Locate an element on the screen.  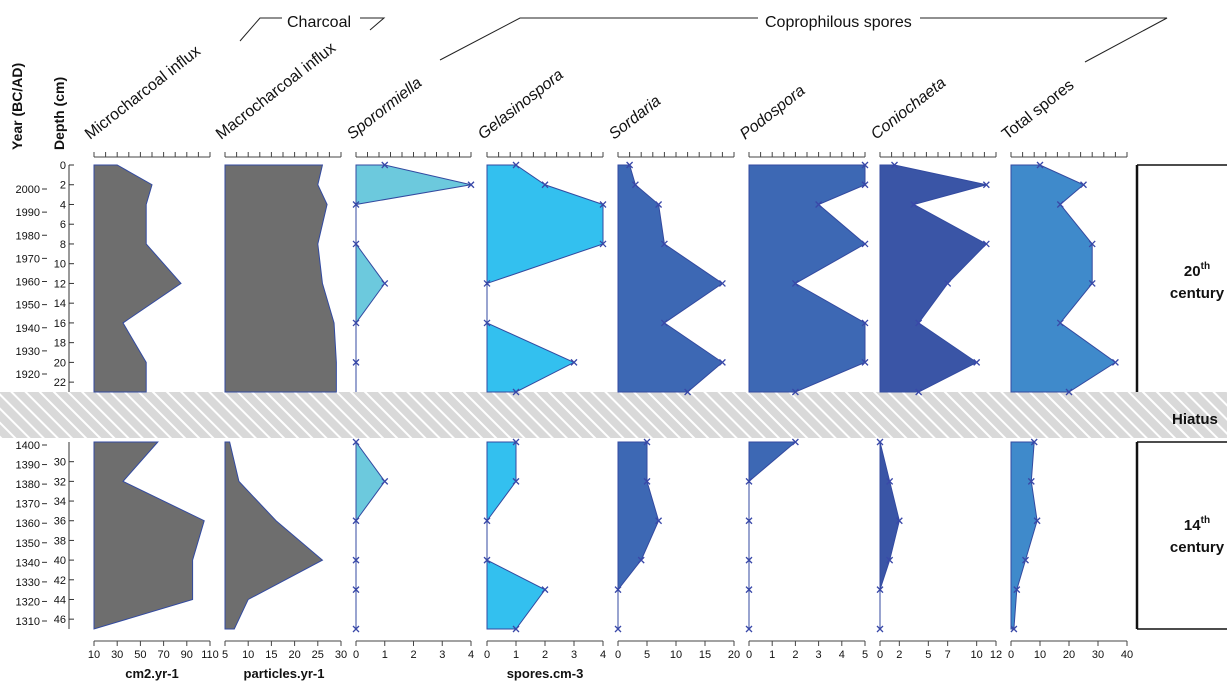
panel-tick-label: 25 is located at coordinates (318, 655).